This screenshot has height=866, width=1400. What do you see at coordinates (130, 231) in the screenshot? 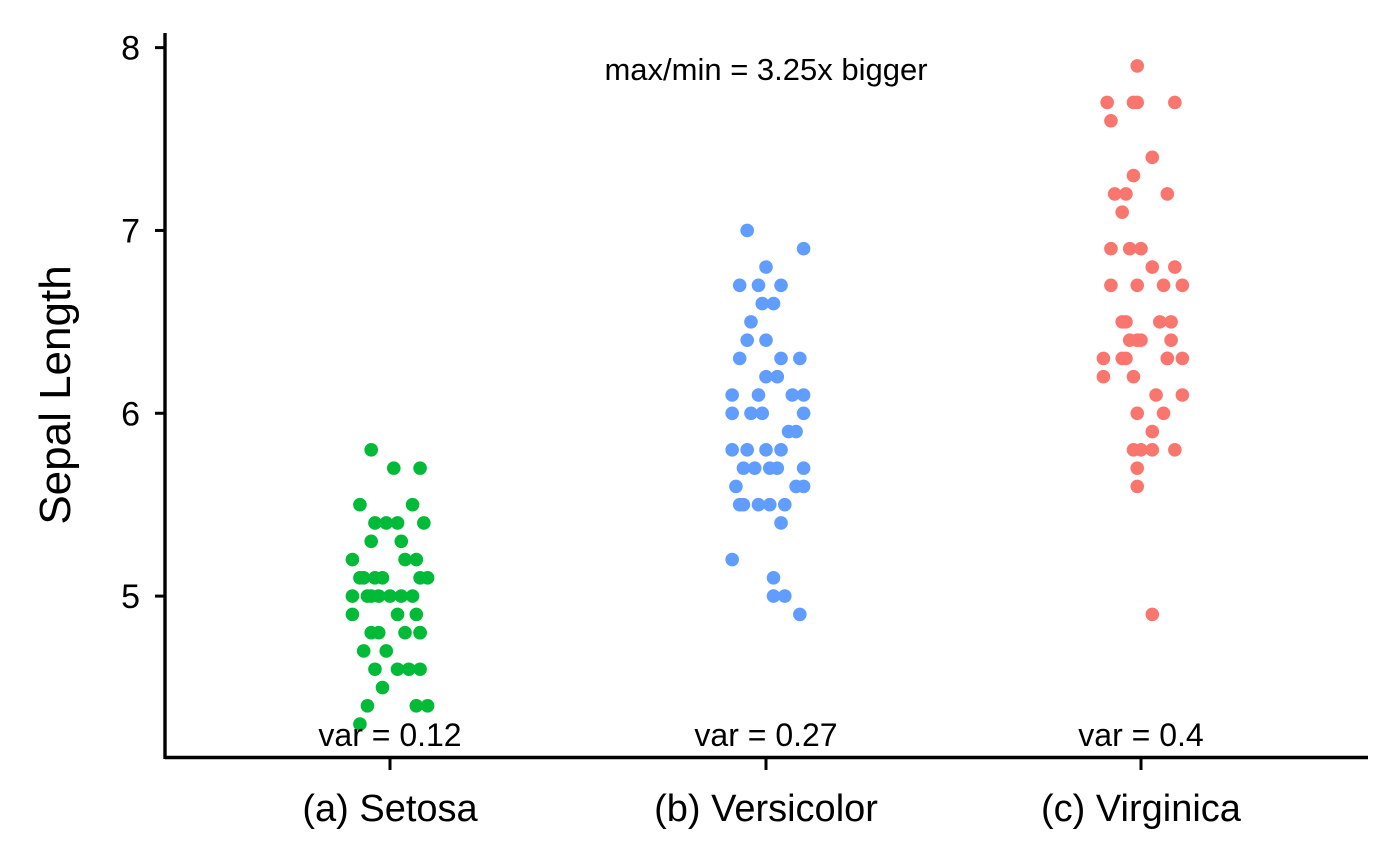
I see `y-tick-label: 7` at bounding box center [130, 231].